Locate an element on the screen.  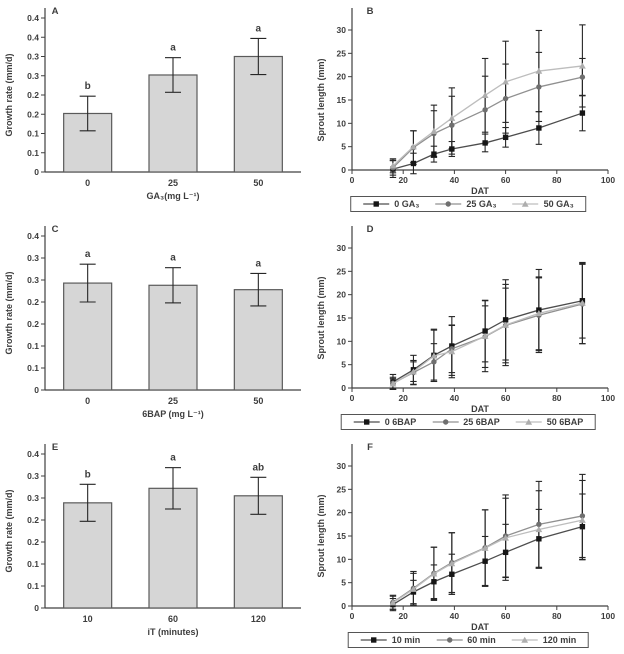
sig-letter: ab is located at coordinates (258, 467).